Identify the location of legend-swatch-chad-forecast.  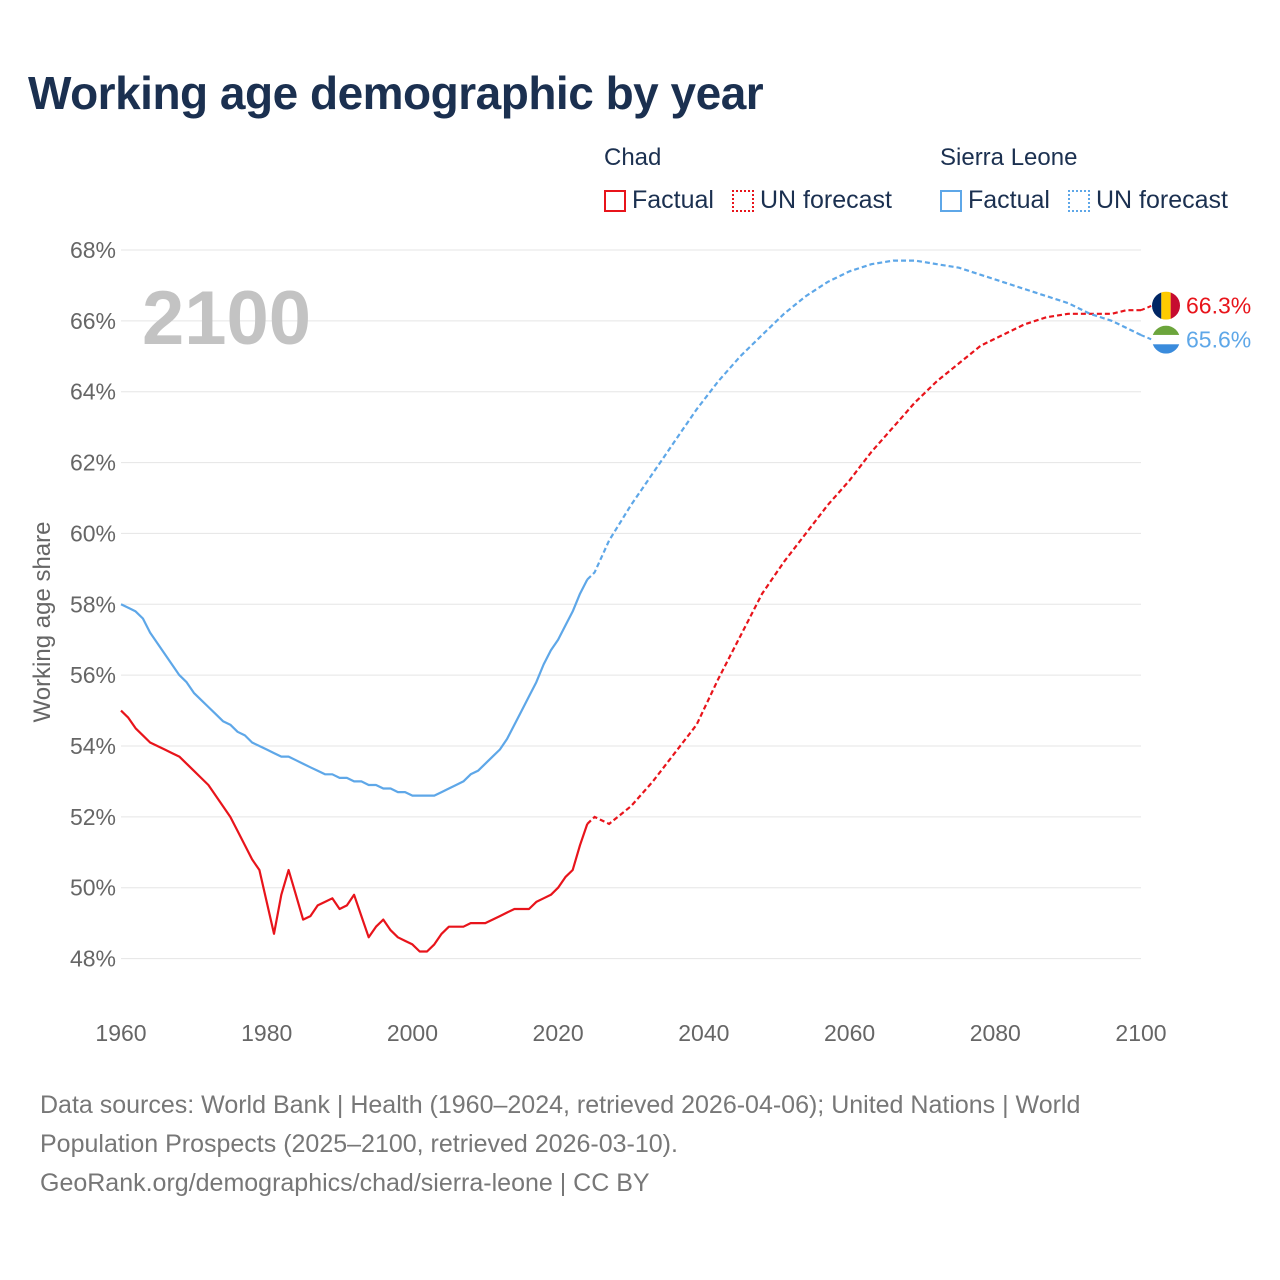
(742, 200).